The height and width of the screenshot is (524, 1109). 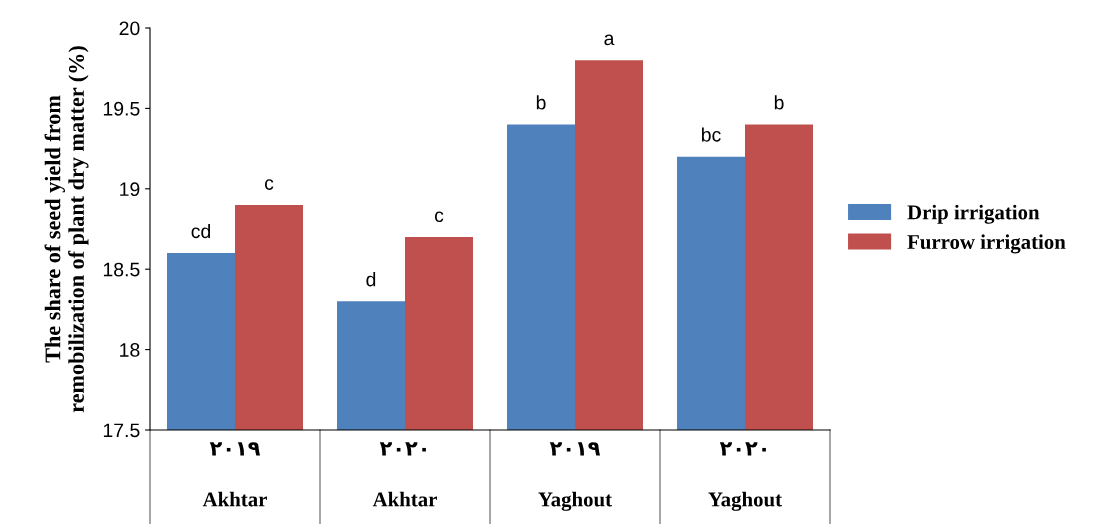 What do you see at coordinates (201, 231) in the screenshot?
I see `data-label: cd` at bounding box center [201, 231].